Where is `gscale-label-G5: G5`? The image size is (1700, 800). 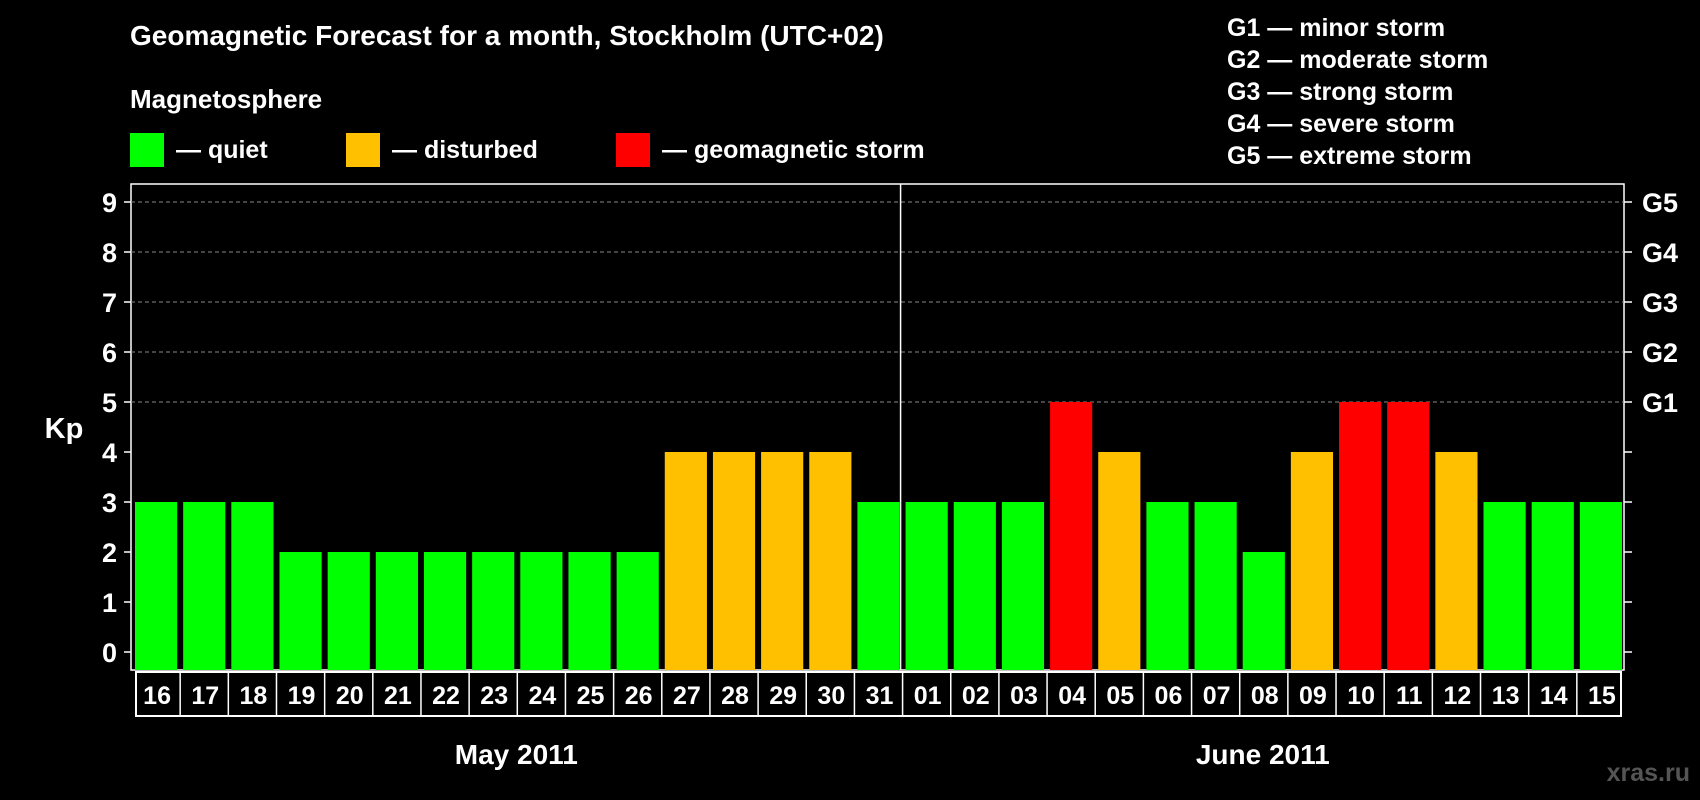 gscale-label-G5: G5 is located at coordinates (1660, 203).